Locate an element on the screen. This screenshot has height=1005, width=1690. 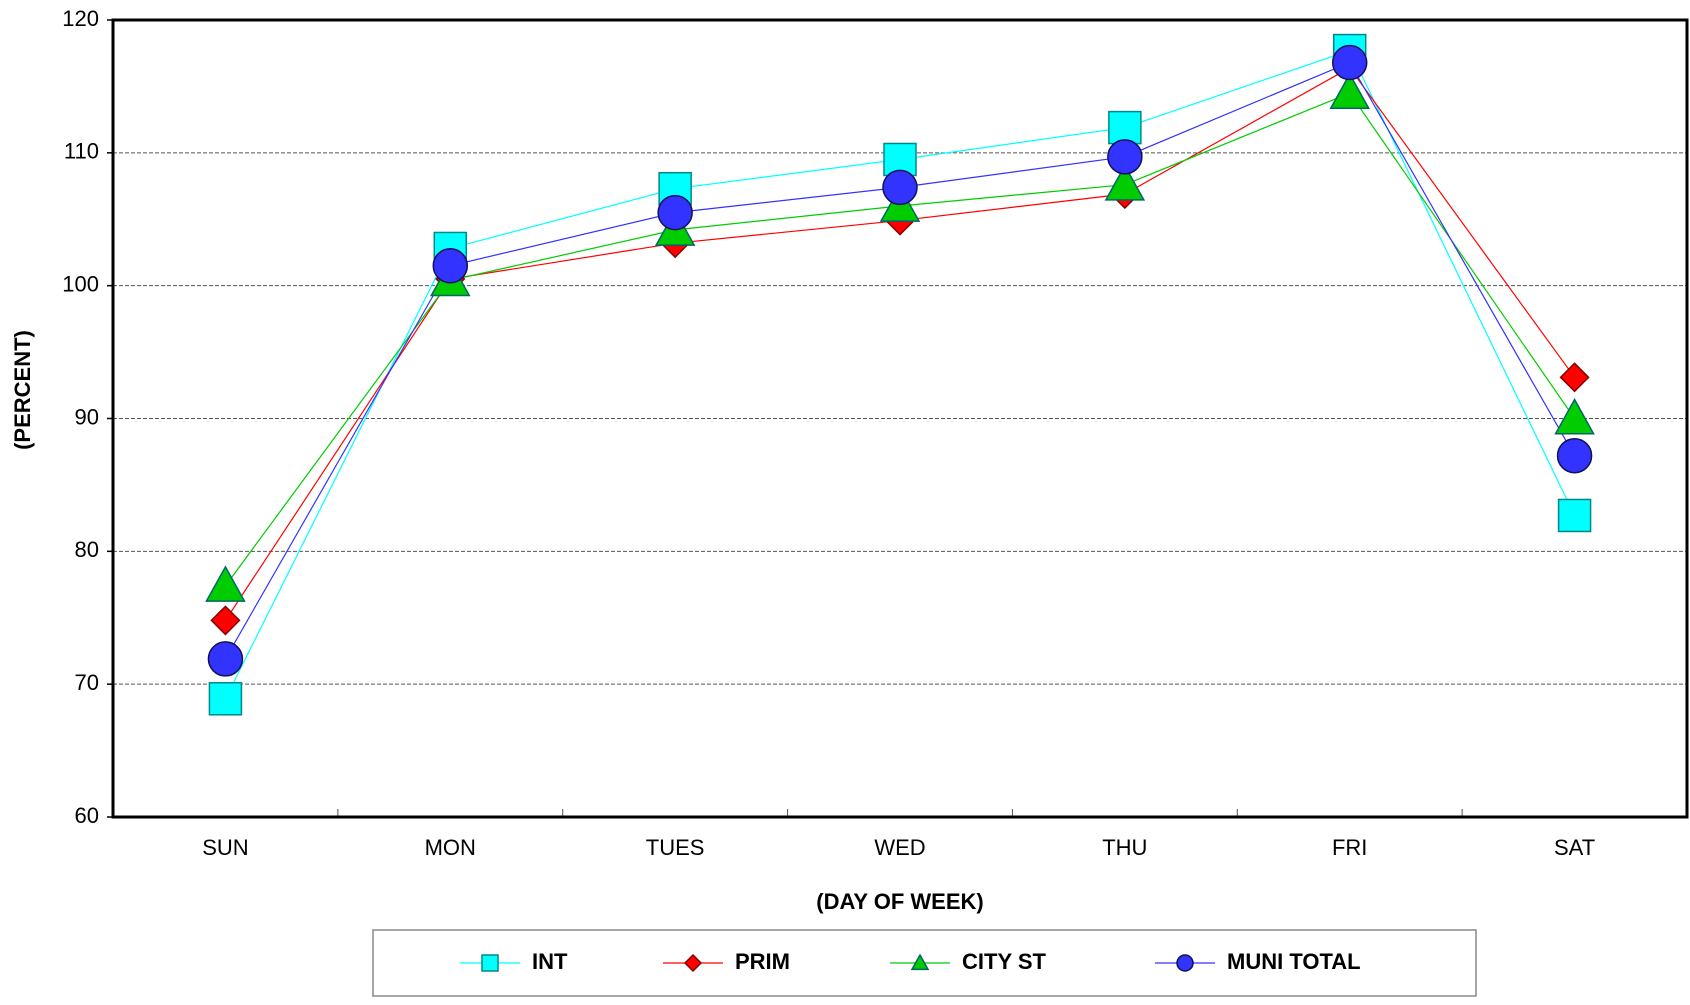
x-tick-label: WED is located at coordinates (899, 847).